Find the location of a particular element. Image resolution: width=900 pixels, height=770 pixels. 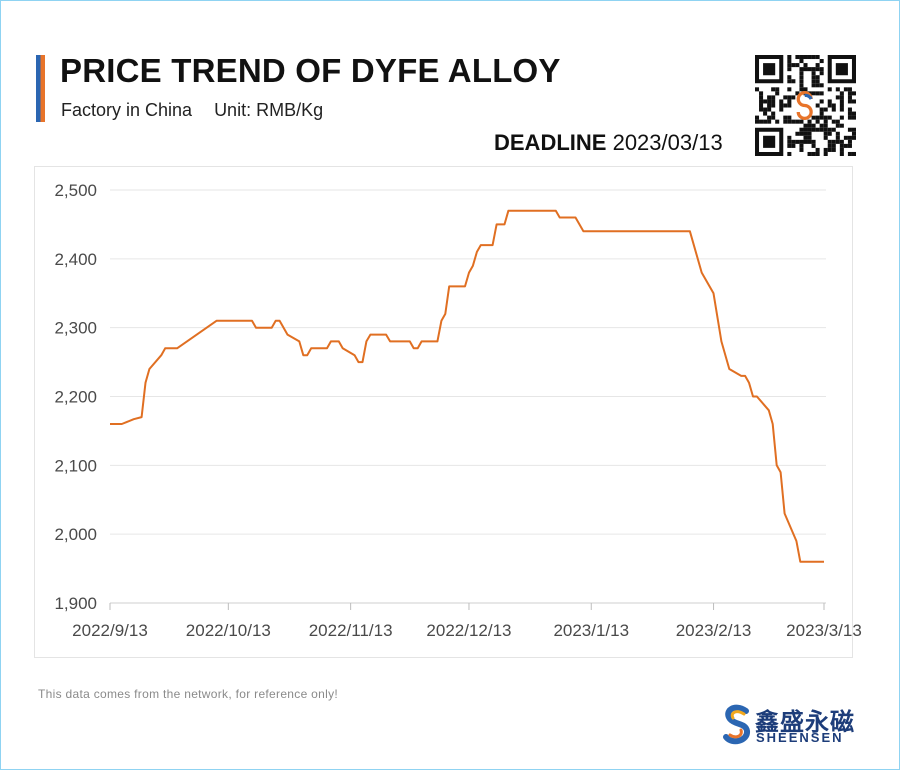

y-tick-labels: 1,900 2,000 2,100 2,200 2,300 2,400 2,500 is located at coordinates (75, 397).